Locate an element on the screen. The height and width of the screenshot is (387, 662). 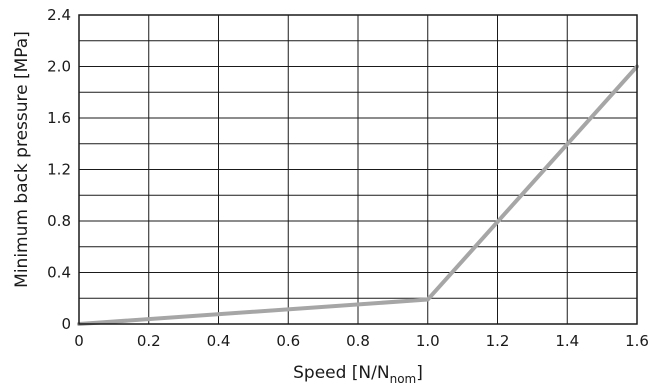
y-tick-label: 1.6 is located at coordinates (59, 118).